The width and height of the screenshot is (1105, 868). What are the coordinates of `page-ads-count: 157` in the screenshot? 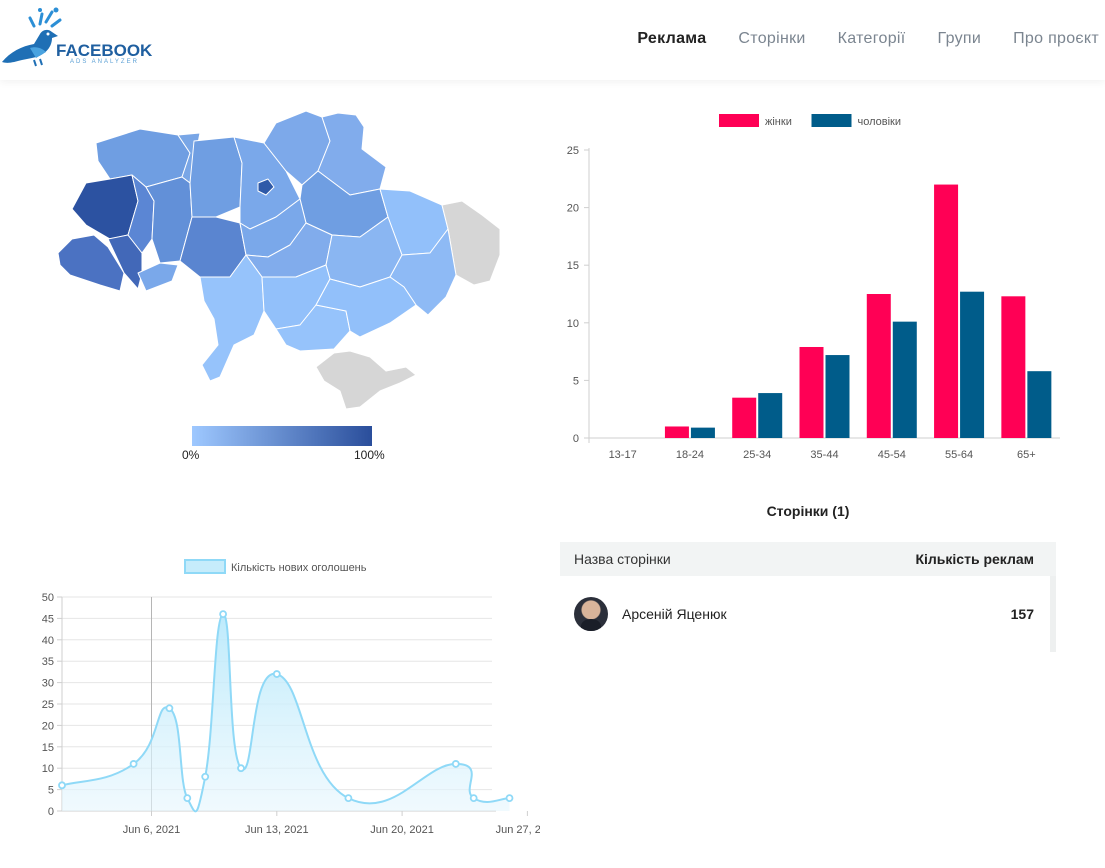 It's located at (1022, 614).